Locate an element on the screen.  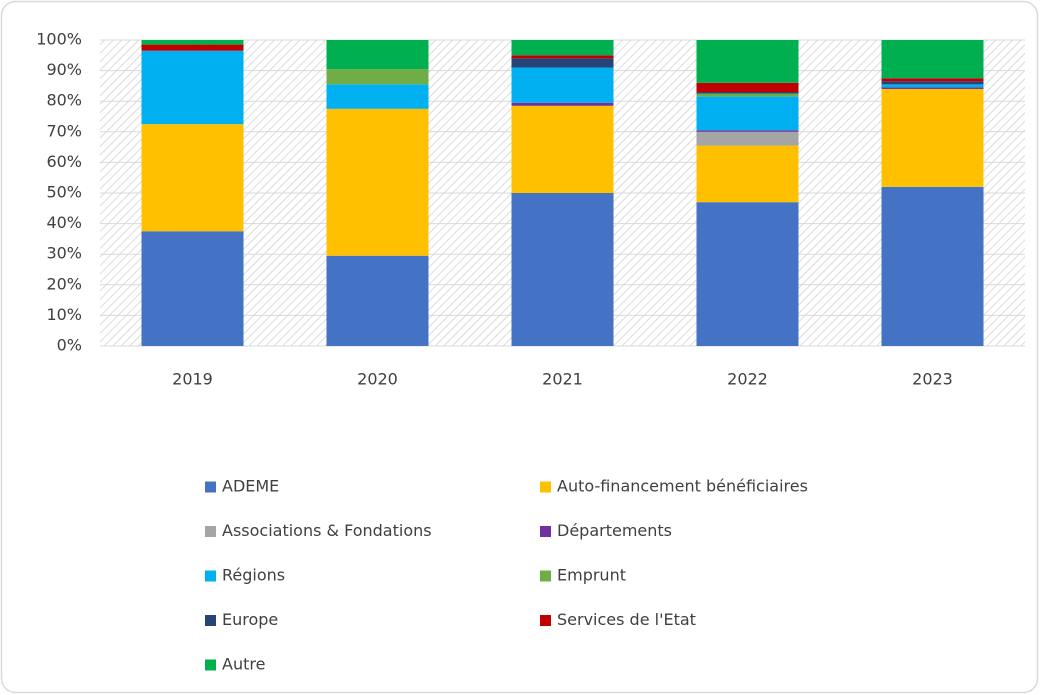
y-tick-label: 30% is located at coordinates (64, 253).